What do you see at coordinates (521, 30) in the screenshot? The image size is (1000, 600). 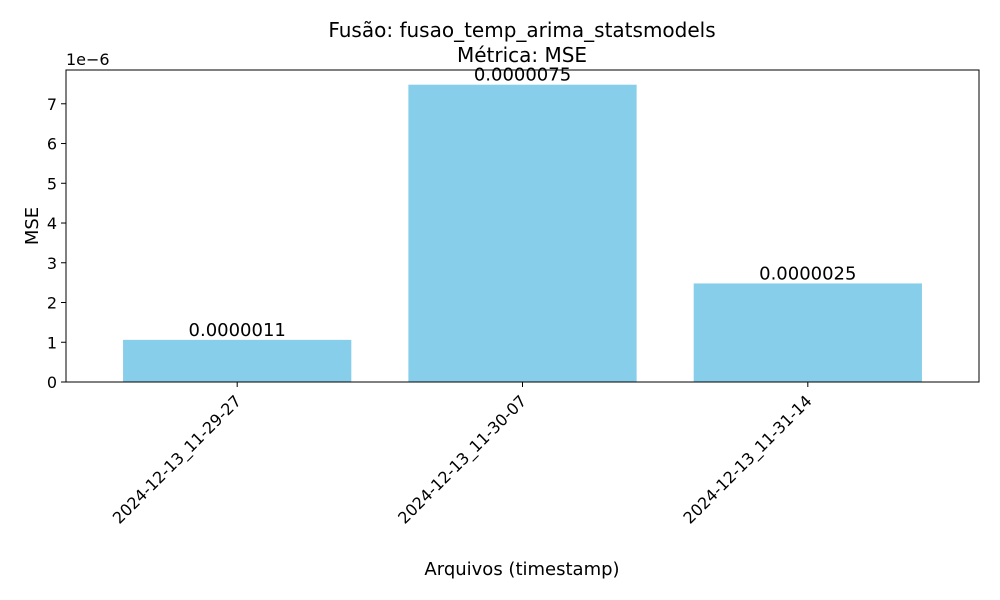 I see `chart-title-line1: Fusão: fusao_temp_arima_statsmodels` at bounding box center [521, 30].